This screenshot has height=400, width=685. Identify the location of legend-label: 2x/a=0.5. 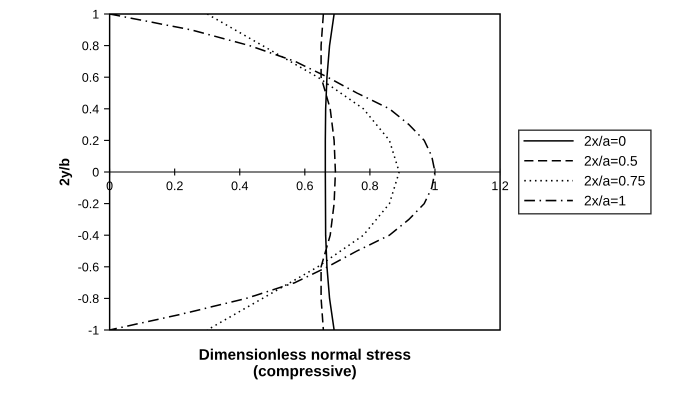
(611, 161).